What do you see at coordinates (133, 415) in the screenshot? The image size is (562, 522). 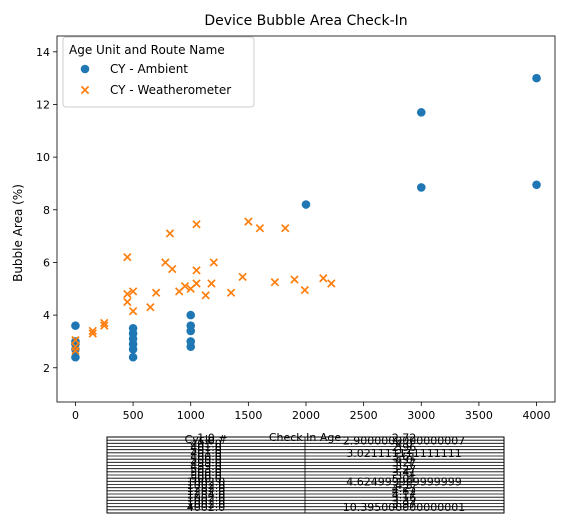 I see `x-tick-label: 500` at bounding box center [133, 415].